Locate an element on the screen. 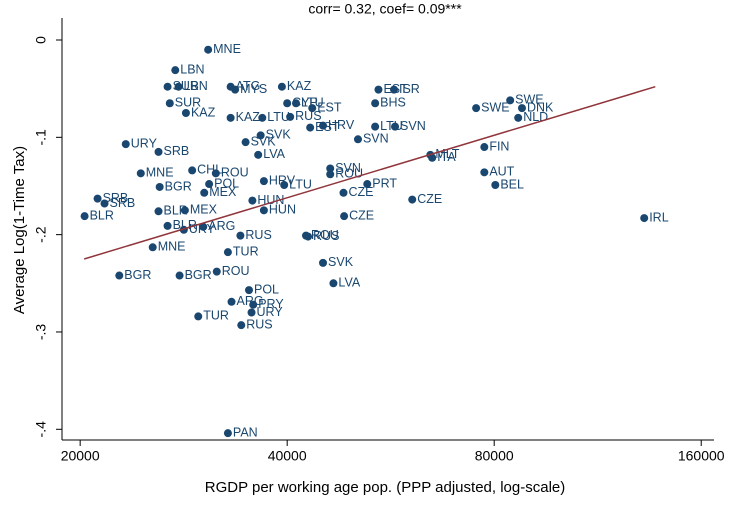 This screenshot has width=730, height=507. y-tick-label: -.3 is located at coordinates (41, 332).